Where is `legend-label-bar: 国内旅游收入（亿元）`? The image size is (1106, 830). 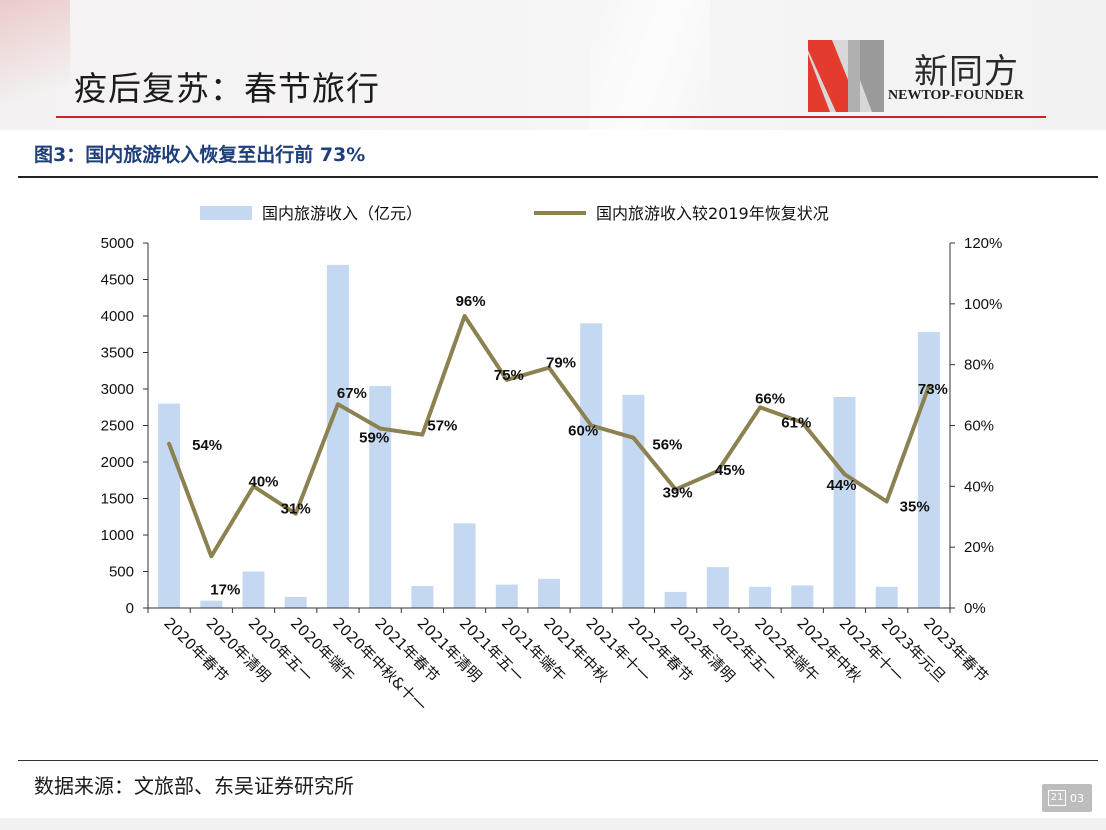 legend-label-bar: 国内旅游收入（亿元） is located at coordinates (342, 213).